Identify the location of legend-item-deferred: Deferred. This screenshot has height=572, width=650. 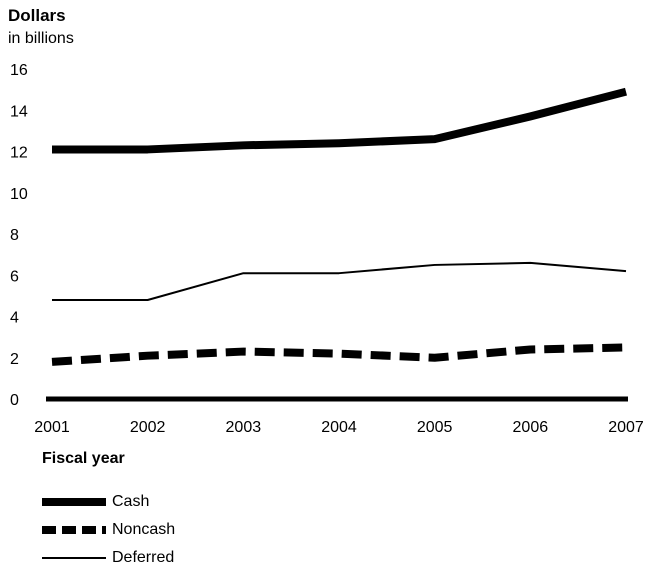
(108, 558).